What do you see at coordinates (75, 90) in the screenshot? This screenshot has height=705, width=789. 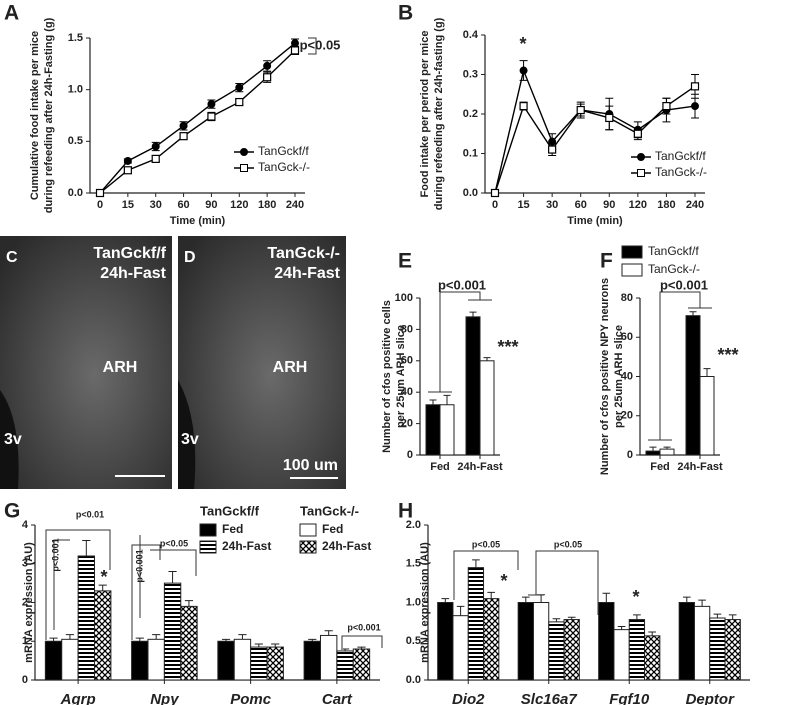 I see `y-tick-label: 1.0` at bounding box center [75, 90].